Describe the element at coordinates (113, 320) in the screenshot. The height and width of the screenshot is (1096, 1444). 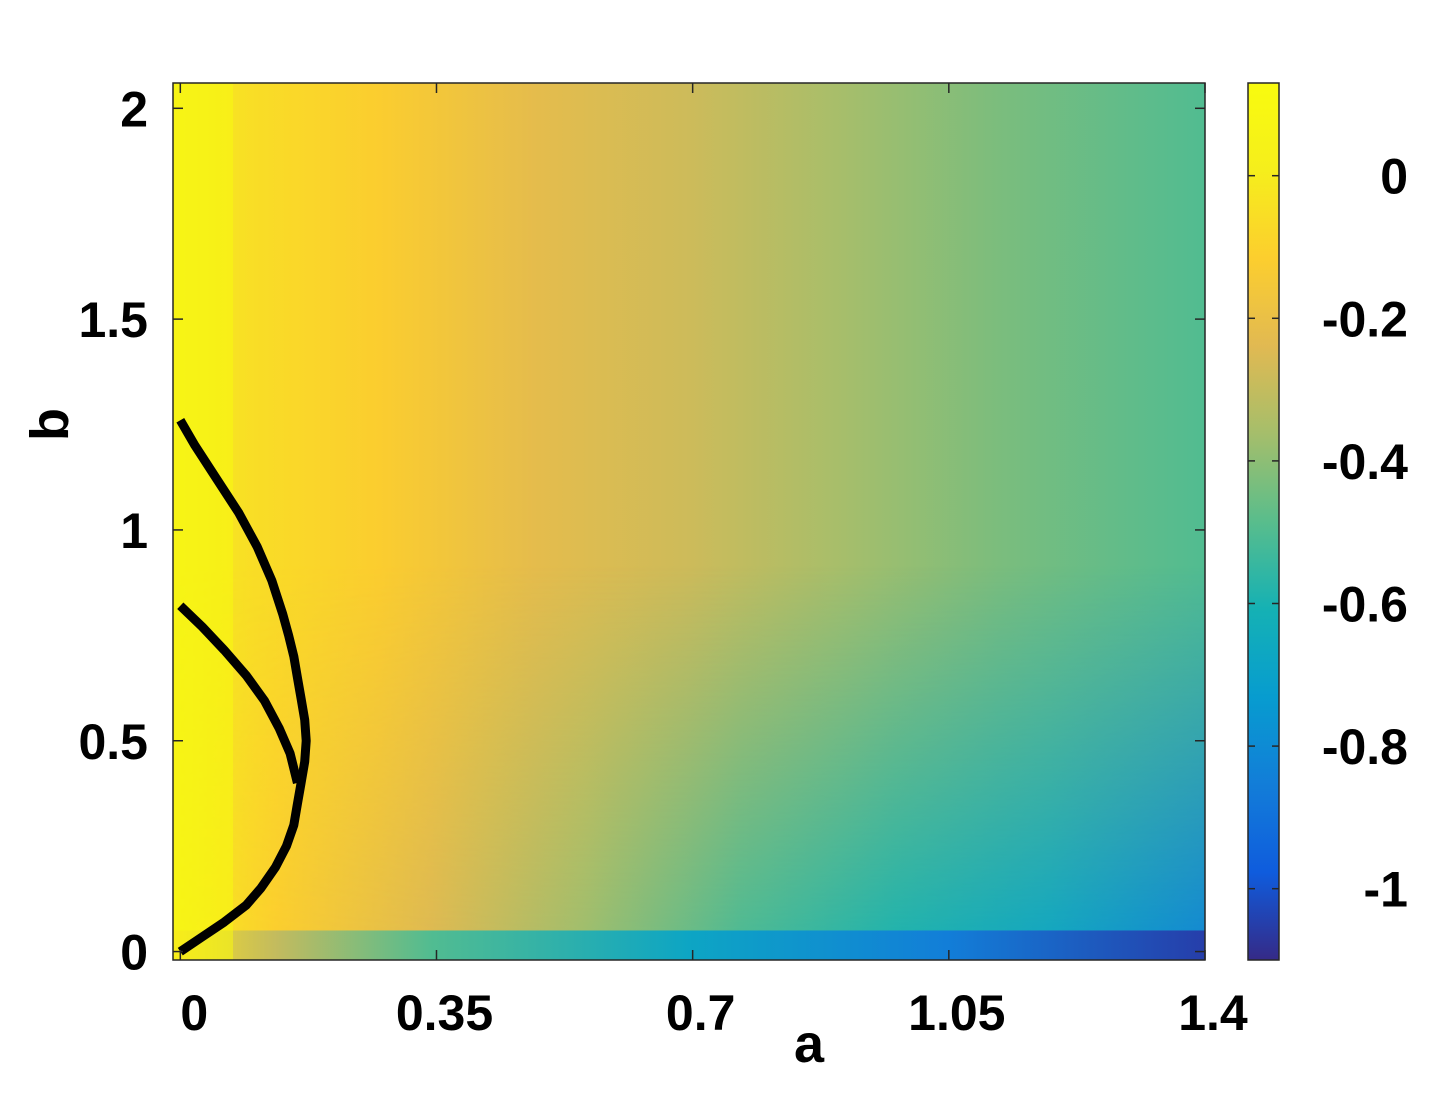
I see `y-tick-label: 1.5` at that location.